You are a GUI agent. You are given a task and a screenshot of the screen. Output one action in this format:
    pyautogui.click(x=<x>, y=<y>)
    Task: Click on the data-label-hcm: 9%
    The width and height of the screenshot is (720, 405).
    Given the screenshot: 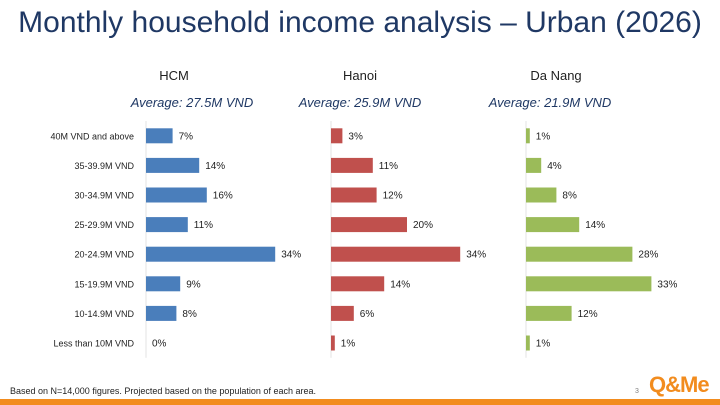 What is the action you would take?
    pyautogui.click(x=193, y=284)
    